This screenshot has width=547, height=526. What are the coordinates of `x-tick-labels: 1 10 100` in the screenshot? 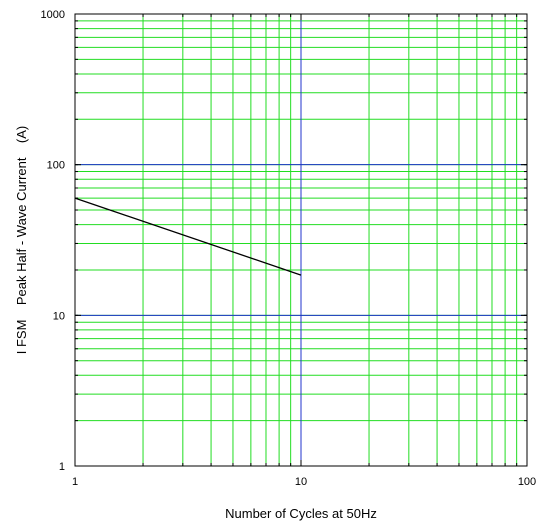 It's located at (304, 482).